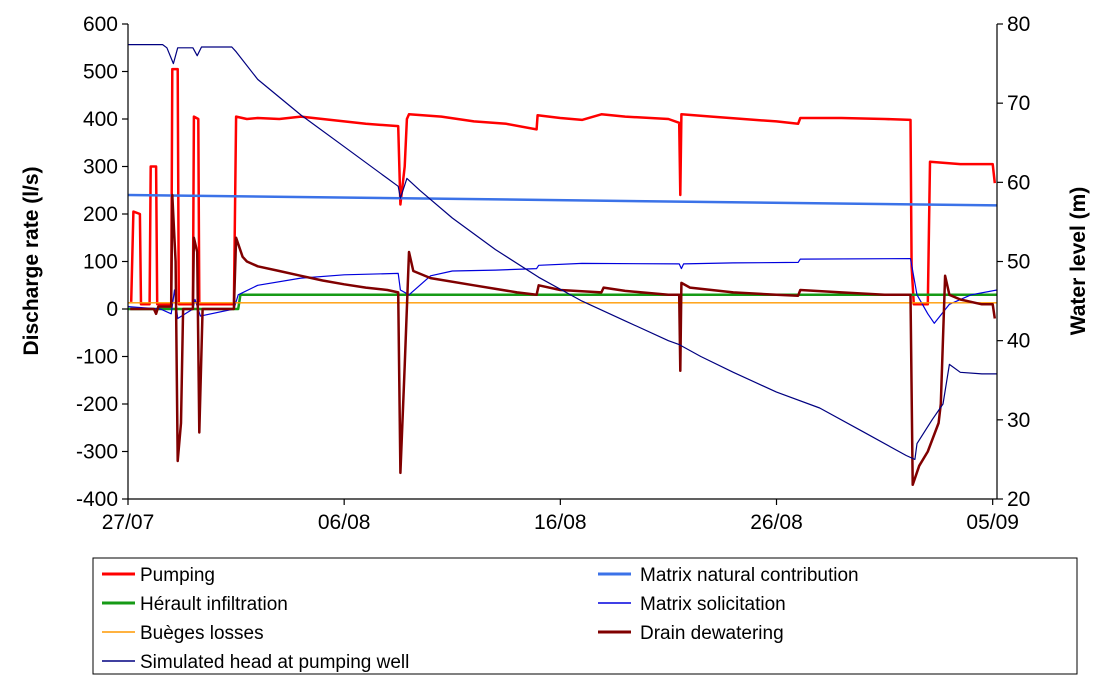  What do you see at coordinates (274, 662) in the screenshot?
I see `legend-label: Simulated head at pumping well` at bounding box center [274, 662].